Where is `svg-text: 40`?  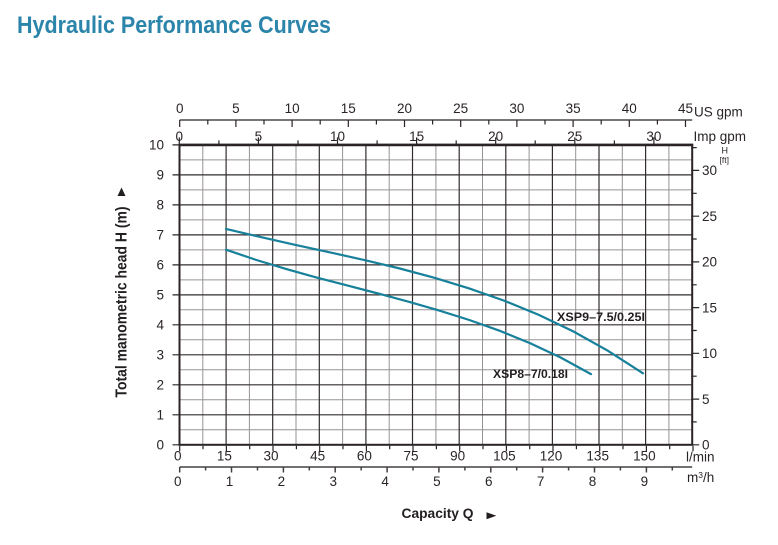 svg-text: 40 is located at coordinates (629, 108).